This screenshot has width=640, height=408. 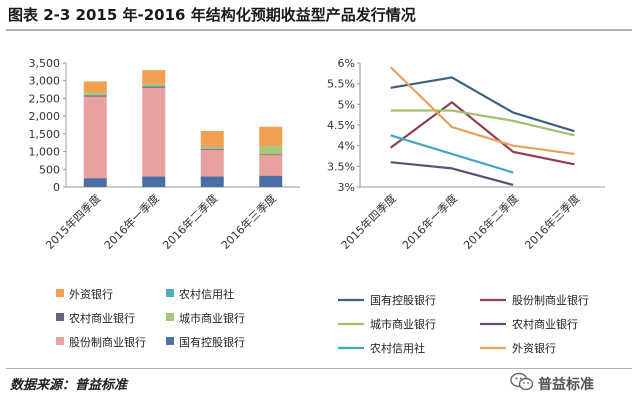 I want to click on source-note: 数据来源：普益标准, so click(x=69, y=385).